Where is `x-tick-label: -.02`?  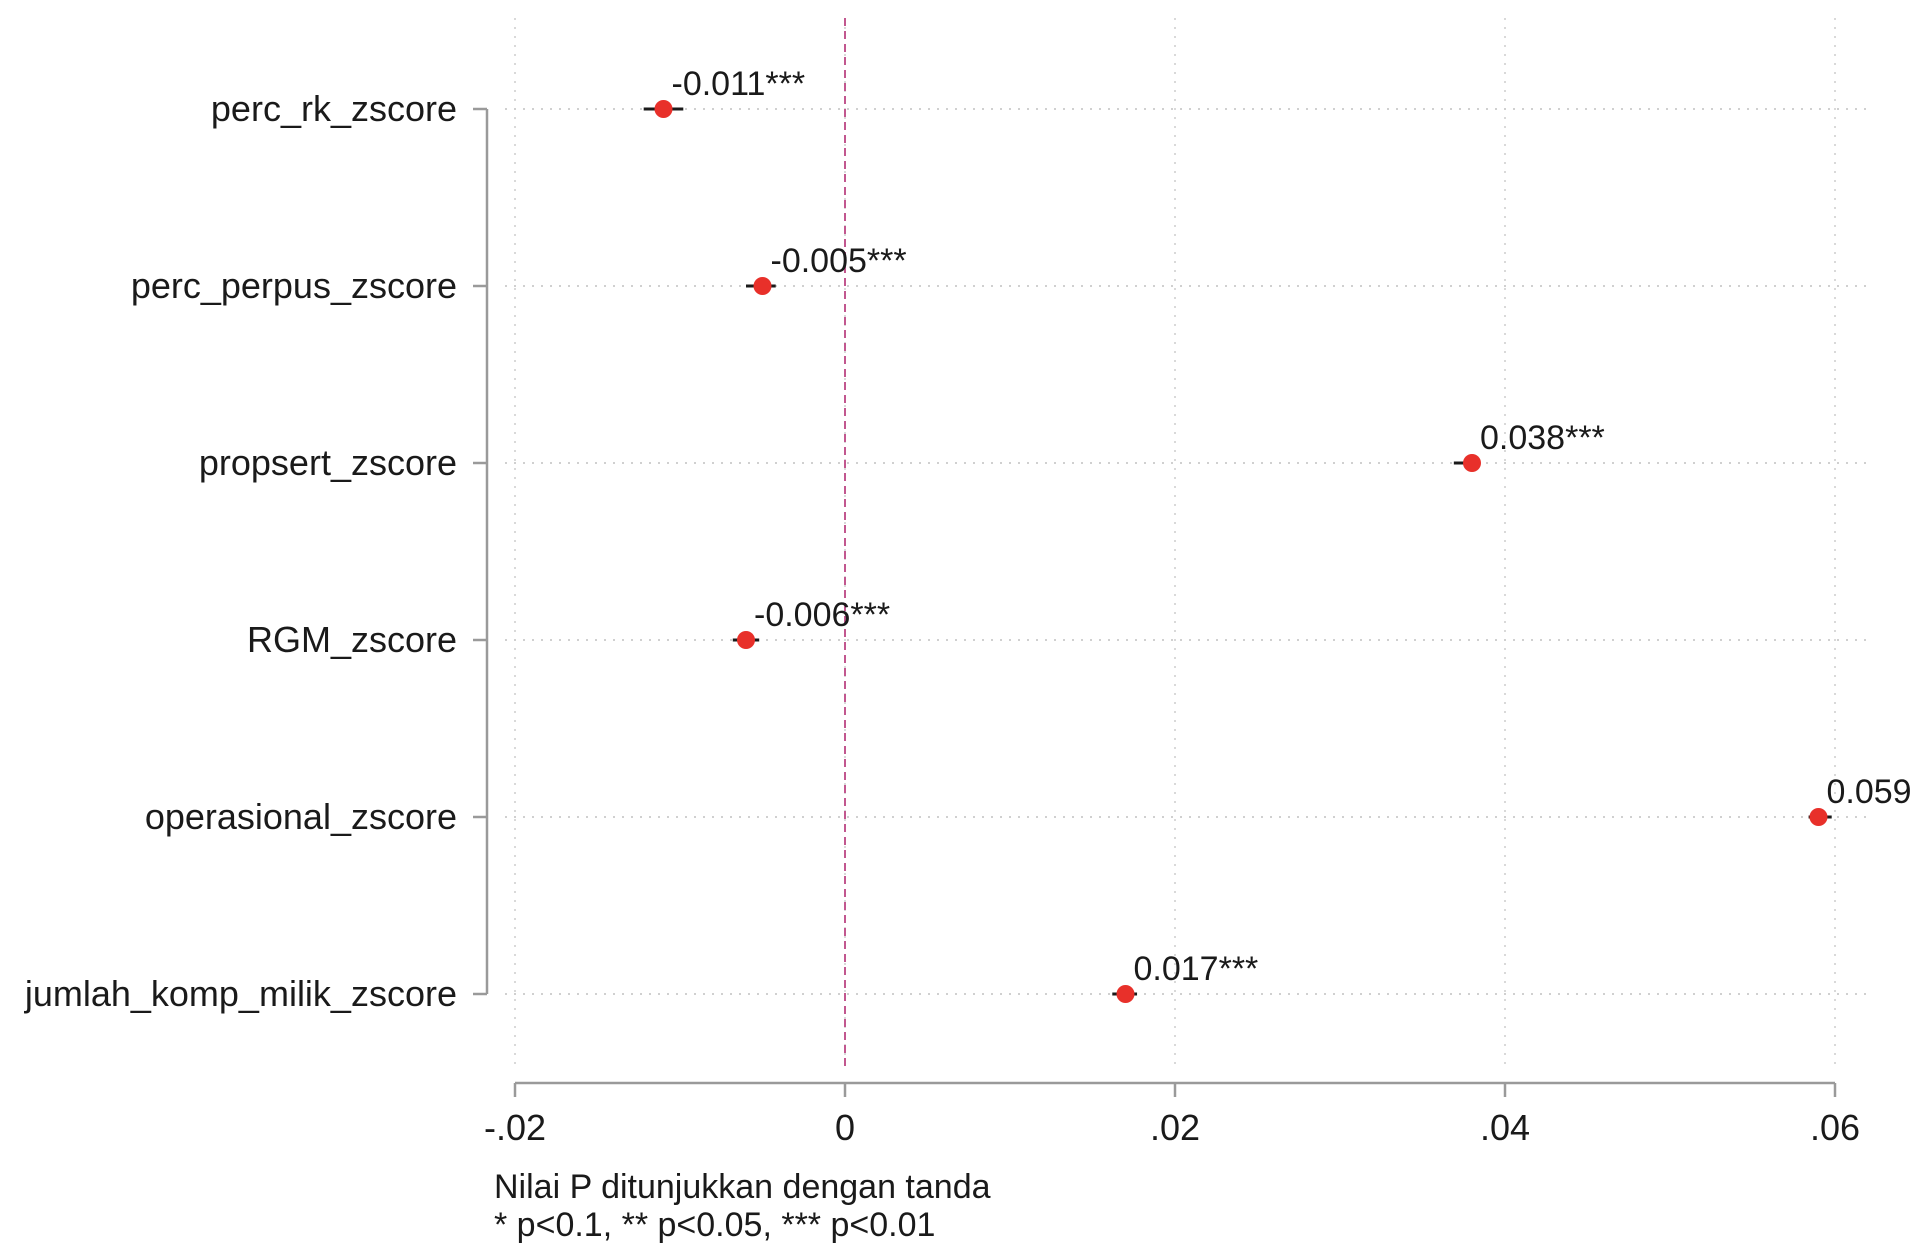
x-tick-label: -.02 is located at coordinates (515, 1127).